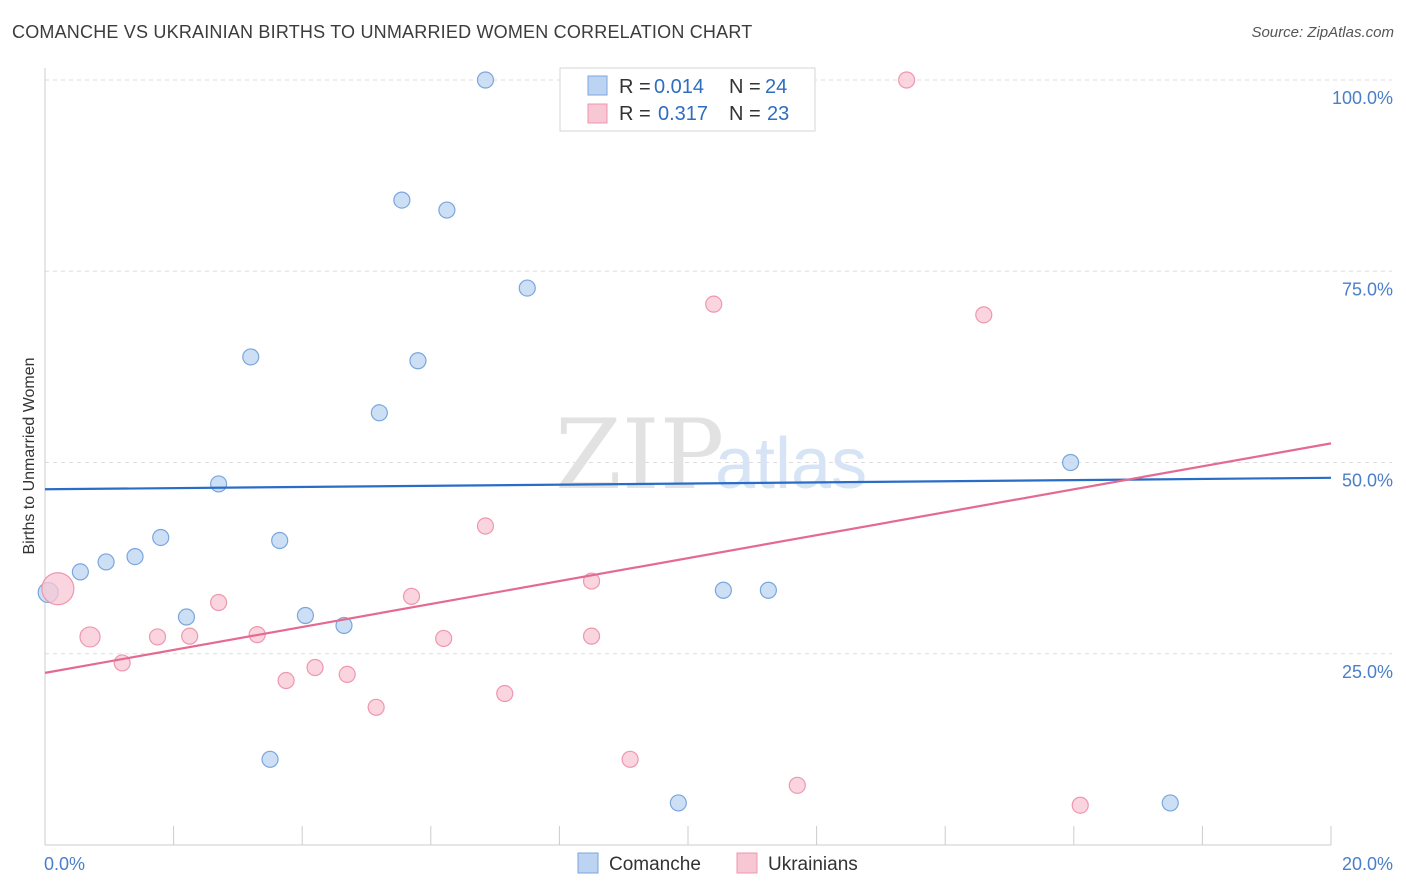 Image resolution: width=1406 pixels, height=892 pixels. I want to click on legend-comanche-r-value: 0.014, so click(679, 87).